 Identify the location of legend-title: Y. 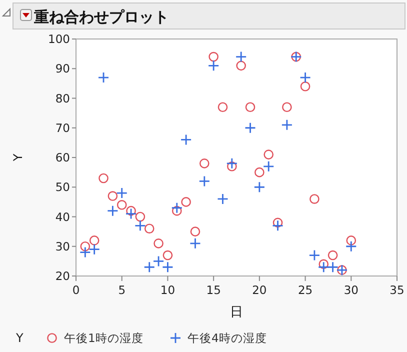
(19, 338).